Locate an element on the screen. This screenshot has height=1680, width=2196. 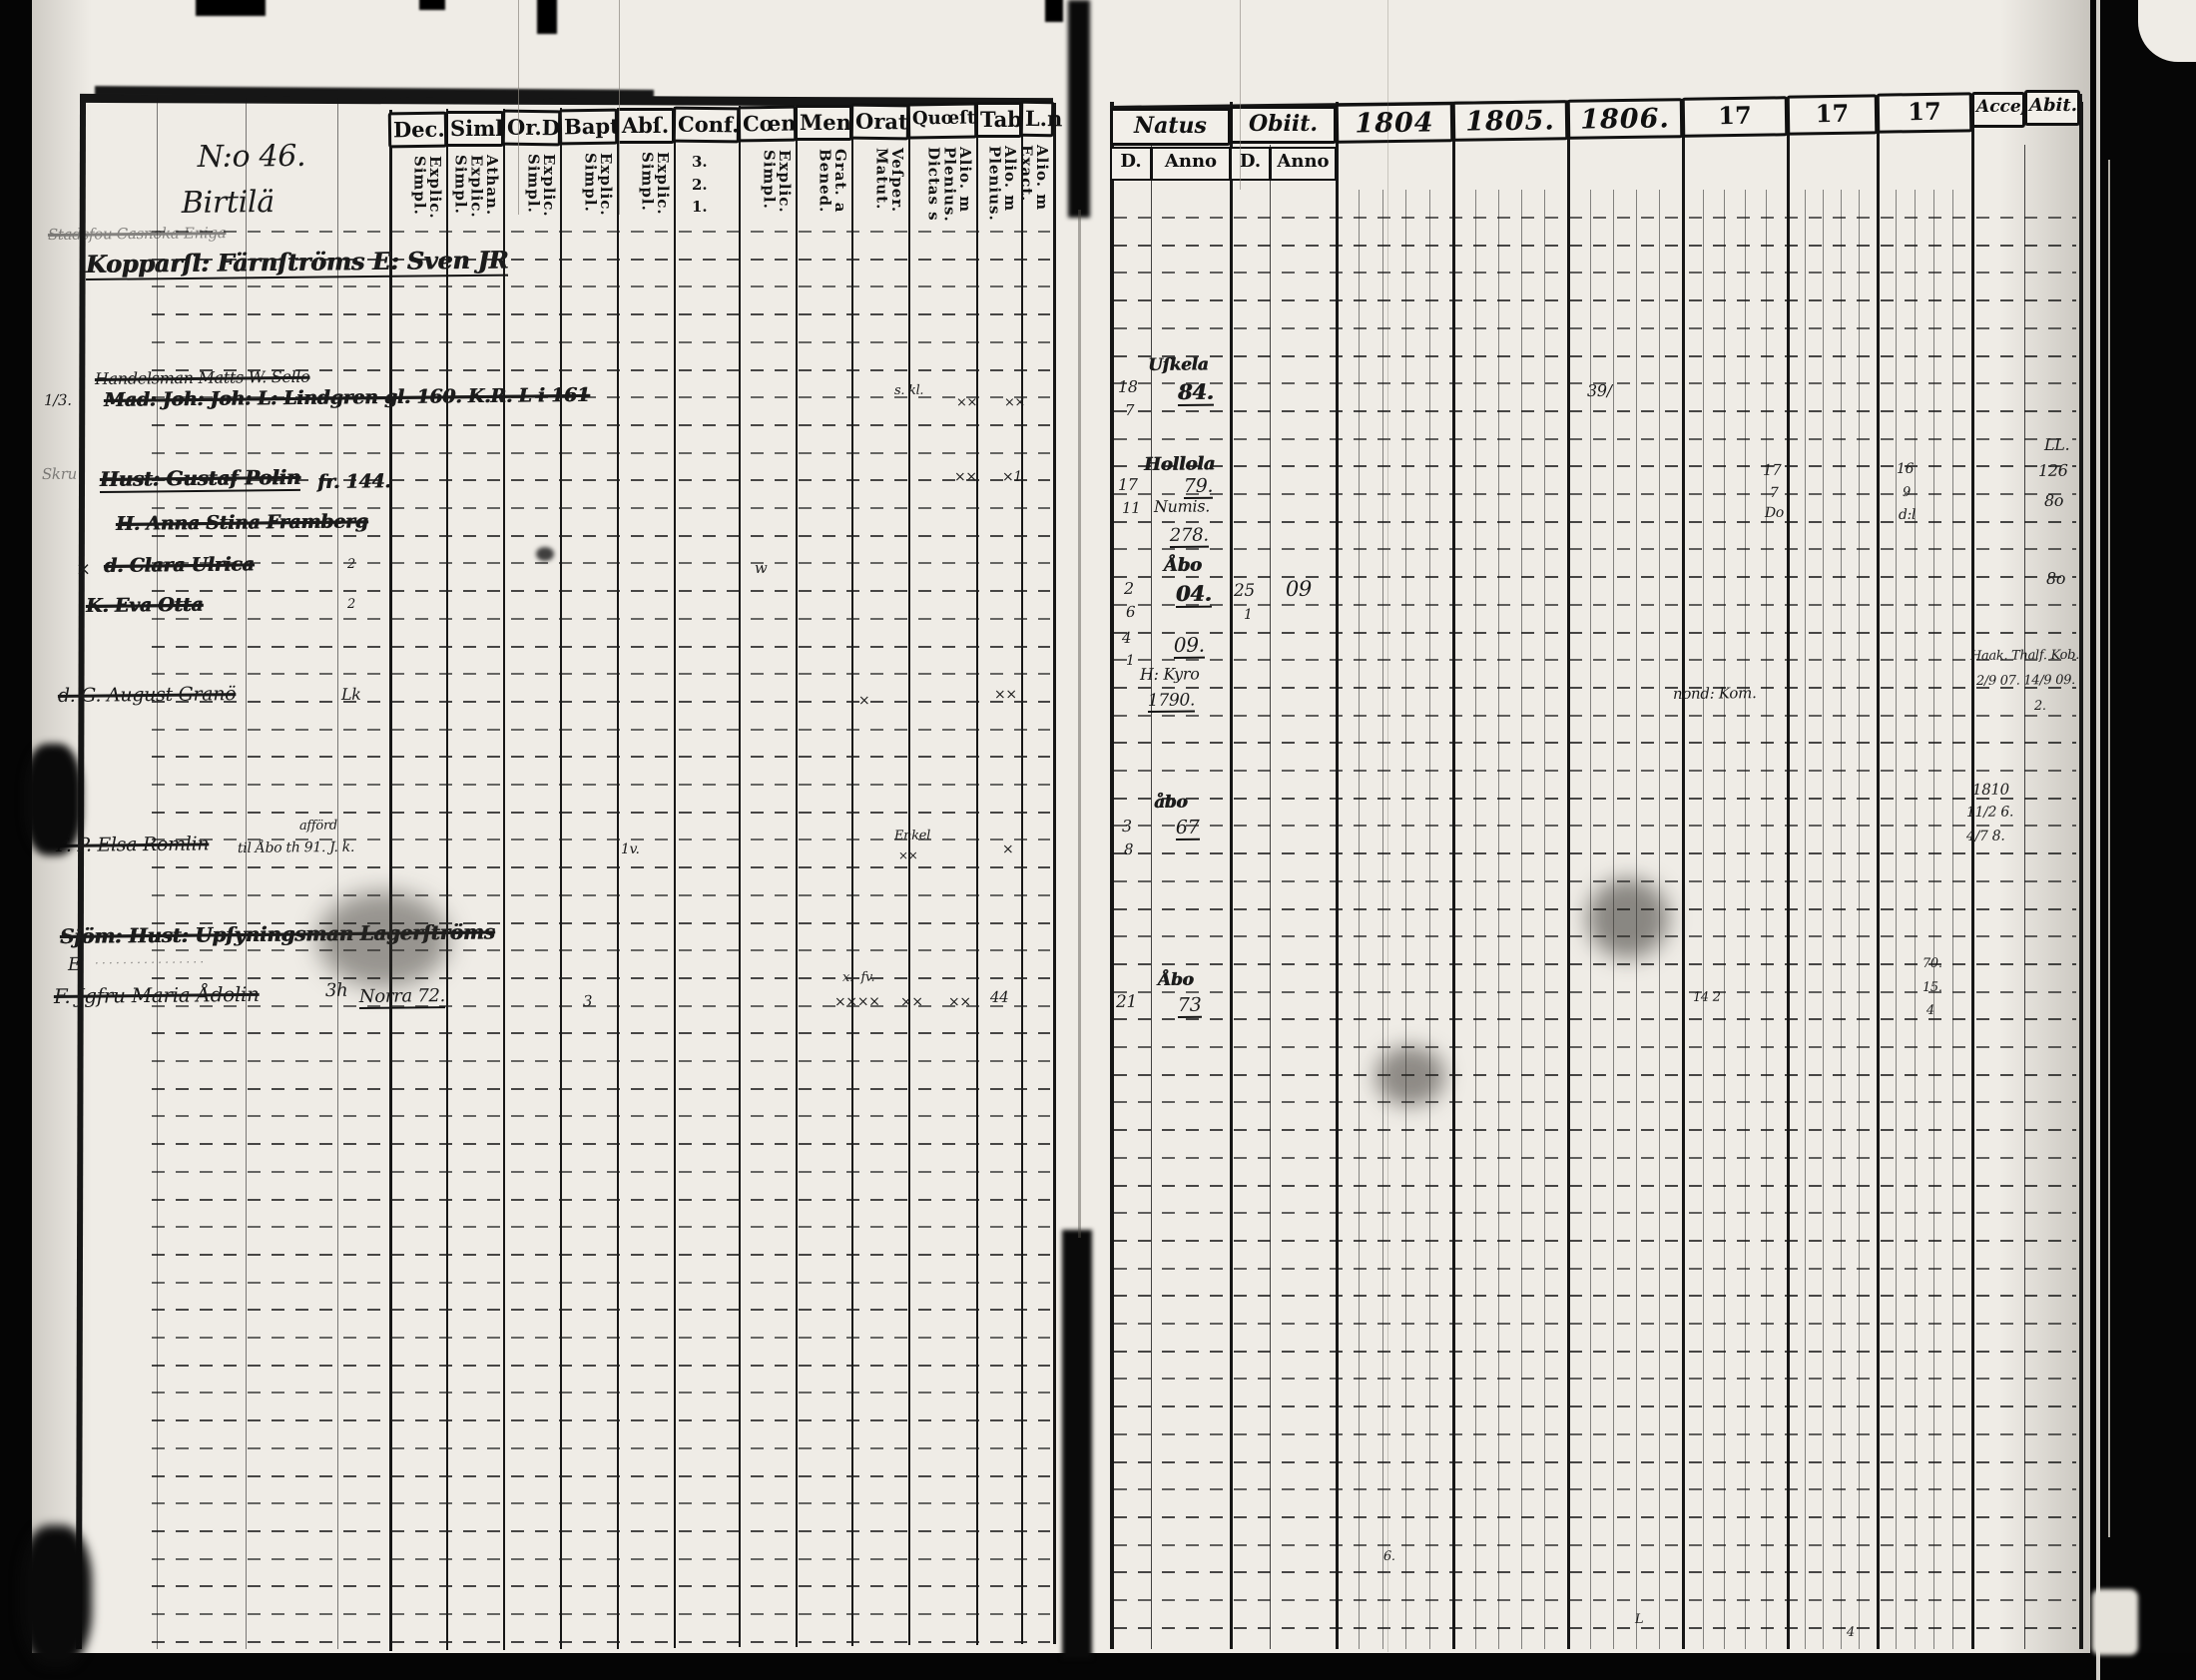
column-header: Simb. is located at coordinates (481, 129).